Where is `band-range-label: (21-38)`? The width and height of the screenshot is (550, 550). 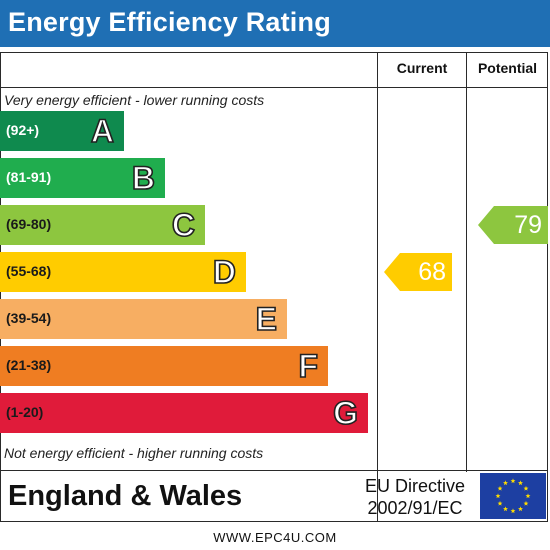
band-range-label: (21-38) is located at coordinates (29, 365).